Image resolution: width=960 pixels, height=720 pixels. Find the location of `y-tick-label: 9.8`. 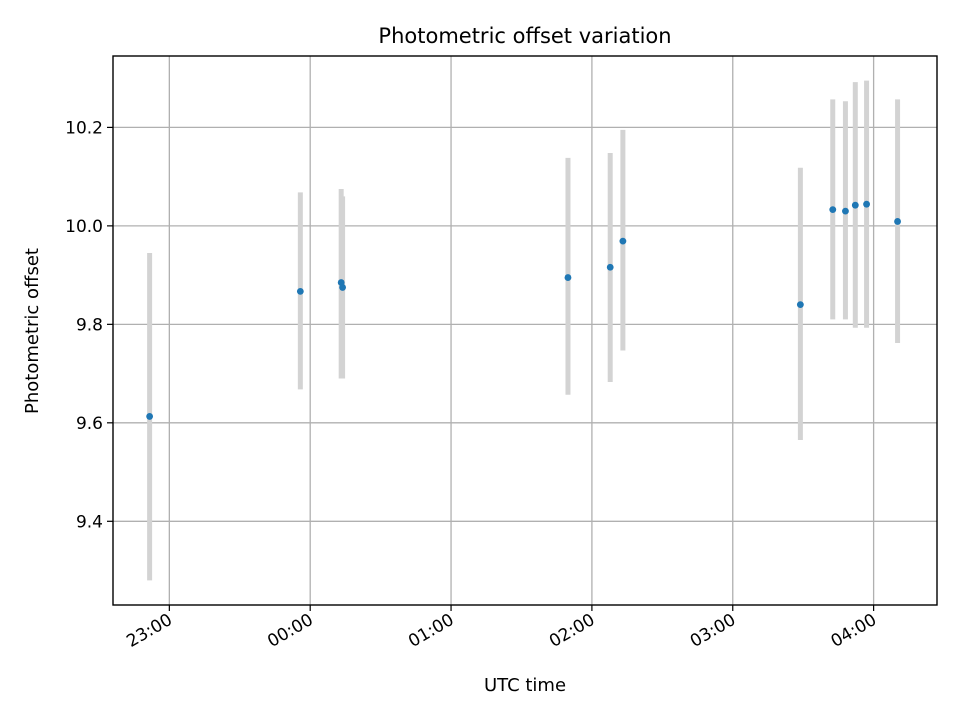

y-tick-label: 9.8 is located at coordinates (89, 325).